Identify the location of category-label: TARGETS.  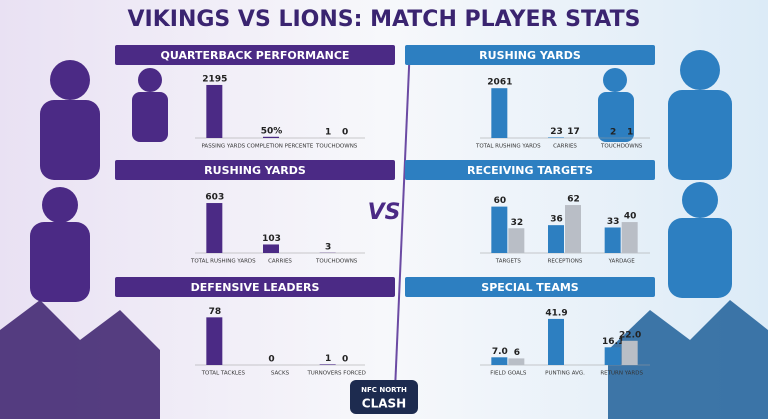
(508, 262).